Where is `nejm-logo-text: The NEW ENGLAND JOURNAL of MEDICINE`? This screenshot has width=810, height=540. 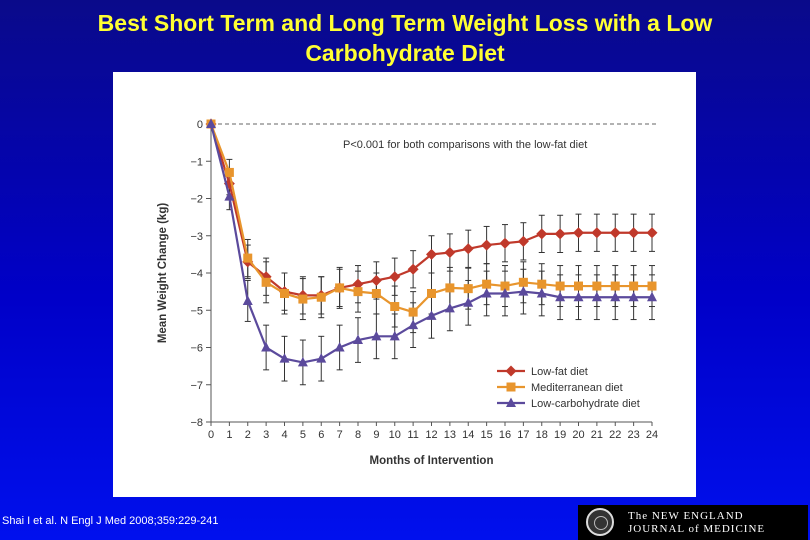
nejm-logo-text: The NEW ENGLAND JOURNAL of MEDICINE is located at coordinates (696, 523).